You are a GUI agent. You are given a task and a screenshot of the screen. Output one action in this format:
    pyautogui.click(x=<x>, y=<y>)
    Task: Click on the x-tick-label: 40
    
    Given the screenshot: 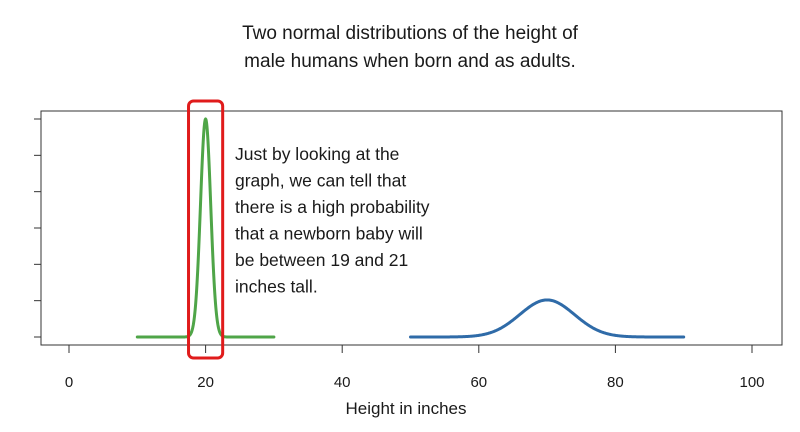 What is the action you would take?
    pyautogui.click(x=342, y=382)
    